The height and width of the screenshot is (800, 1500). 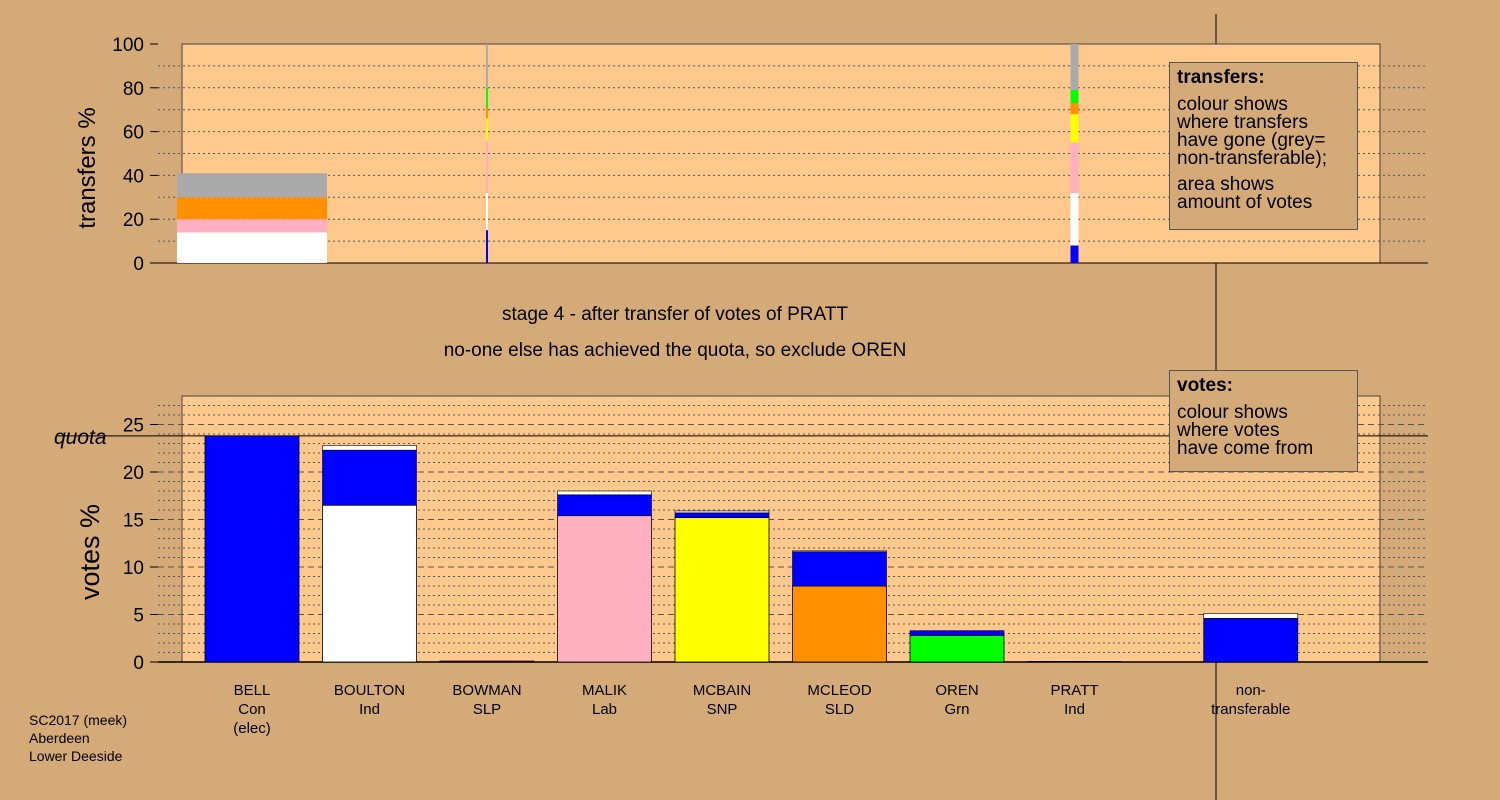 What do you see at coordinates (128, 45) in the screenshot?
I see `transfers-tick-label: 100` at bounding box center [128, 45].